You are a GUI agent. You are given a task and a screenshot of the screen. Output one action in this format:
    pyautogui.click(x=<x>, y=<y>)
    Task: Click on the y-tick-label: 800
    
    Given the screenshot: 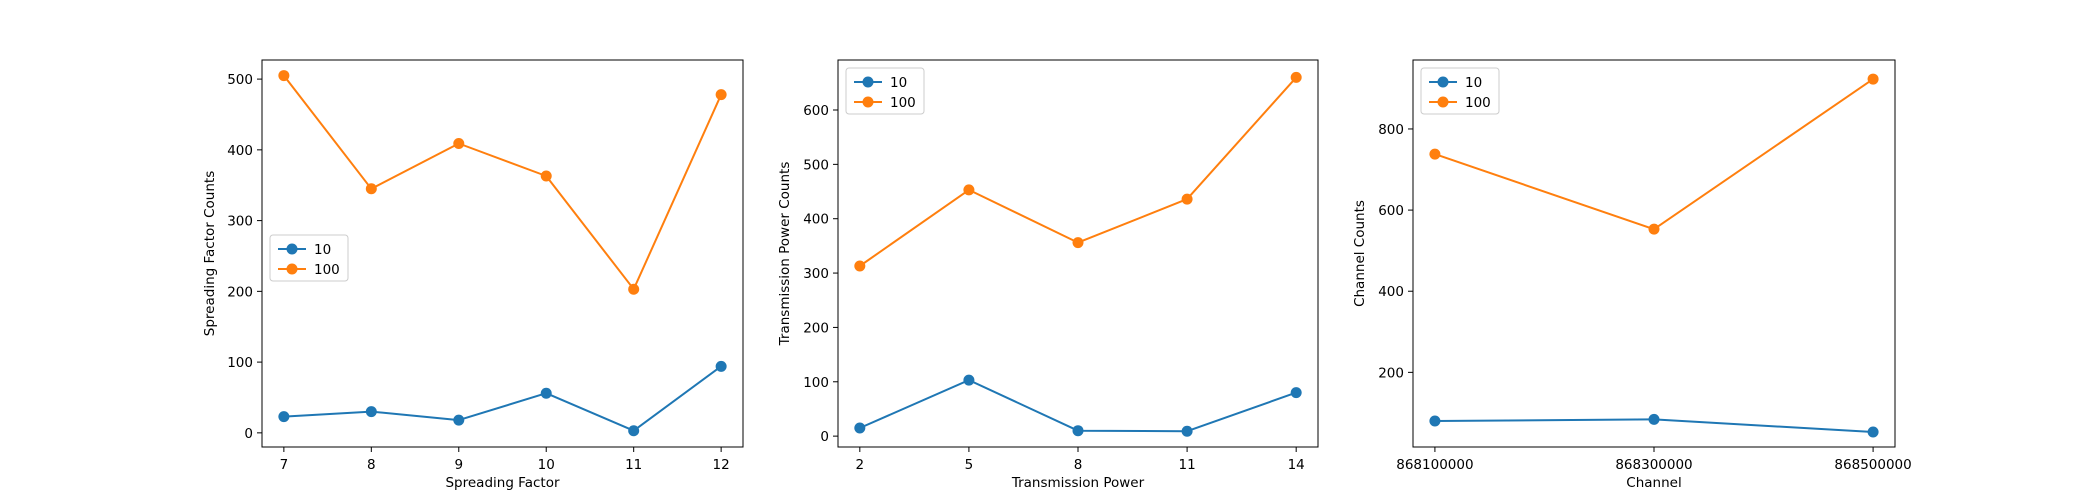 What is the action you would take?
    pyautogui.click(x=1391, y=130)
    